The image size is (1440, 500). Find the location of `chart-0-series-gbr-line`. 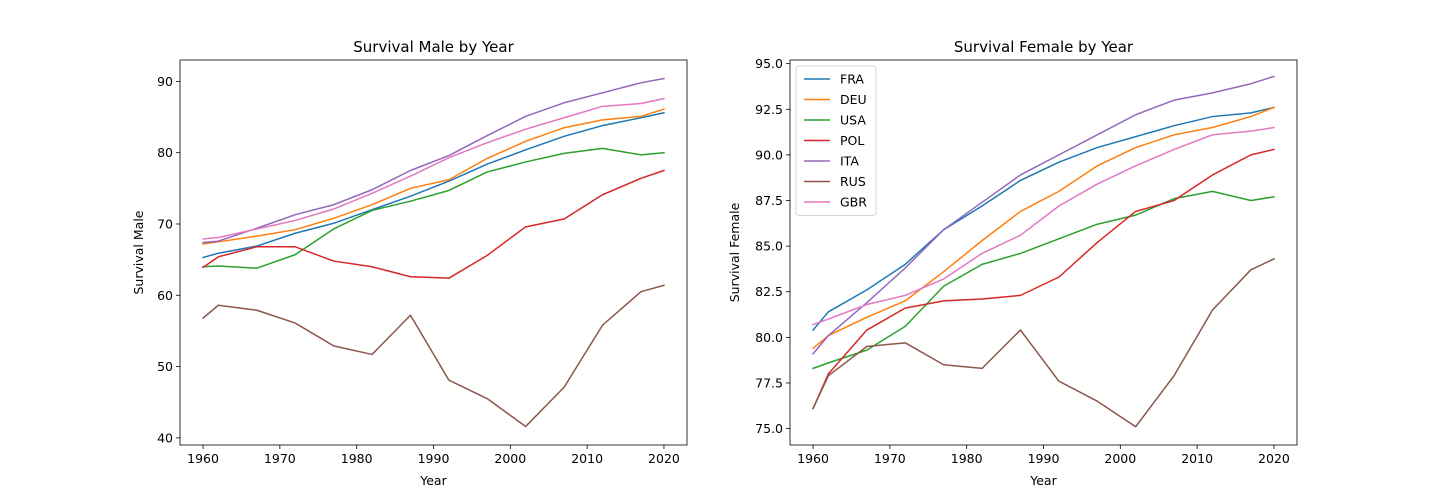

chart-0-series-gbr-line is located at coordinates (433, 168).